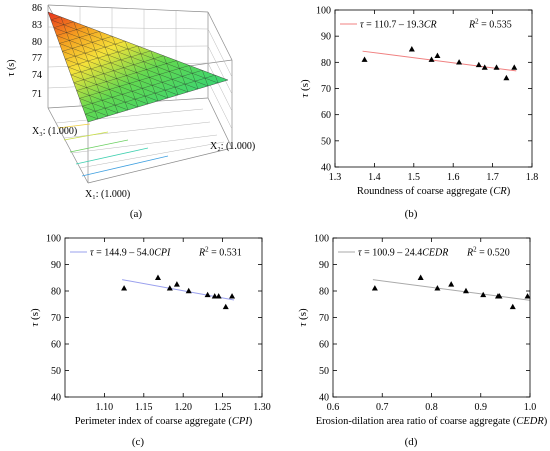  I want to click on panel-b-equation-var: CR, so click(430, 25).